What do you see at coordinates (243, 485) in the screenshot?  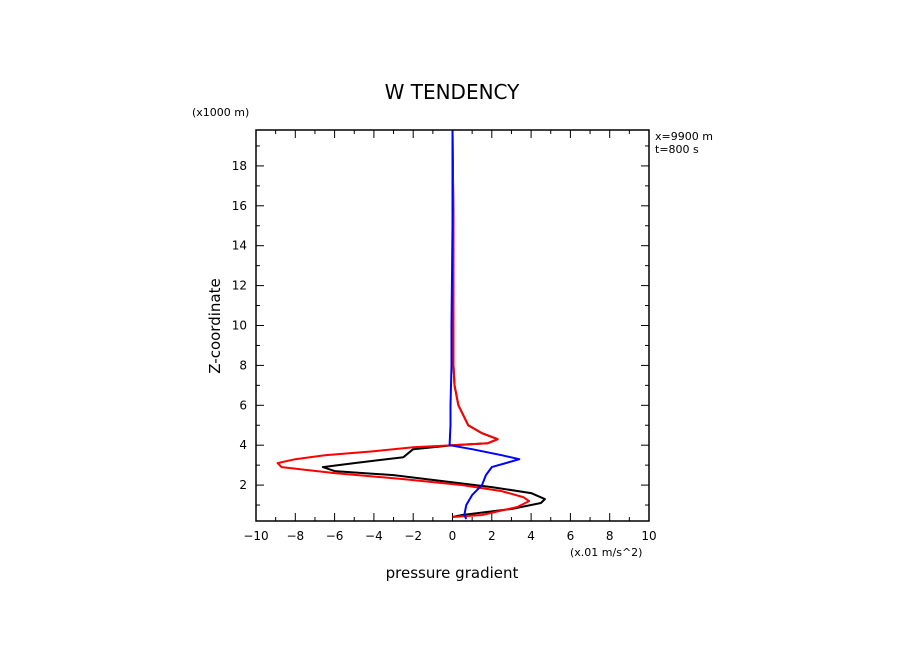 I see `y-tick-label: 2` at bounding box center [243, 485].